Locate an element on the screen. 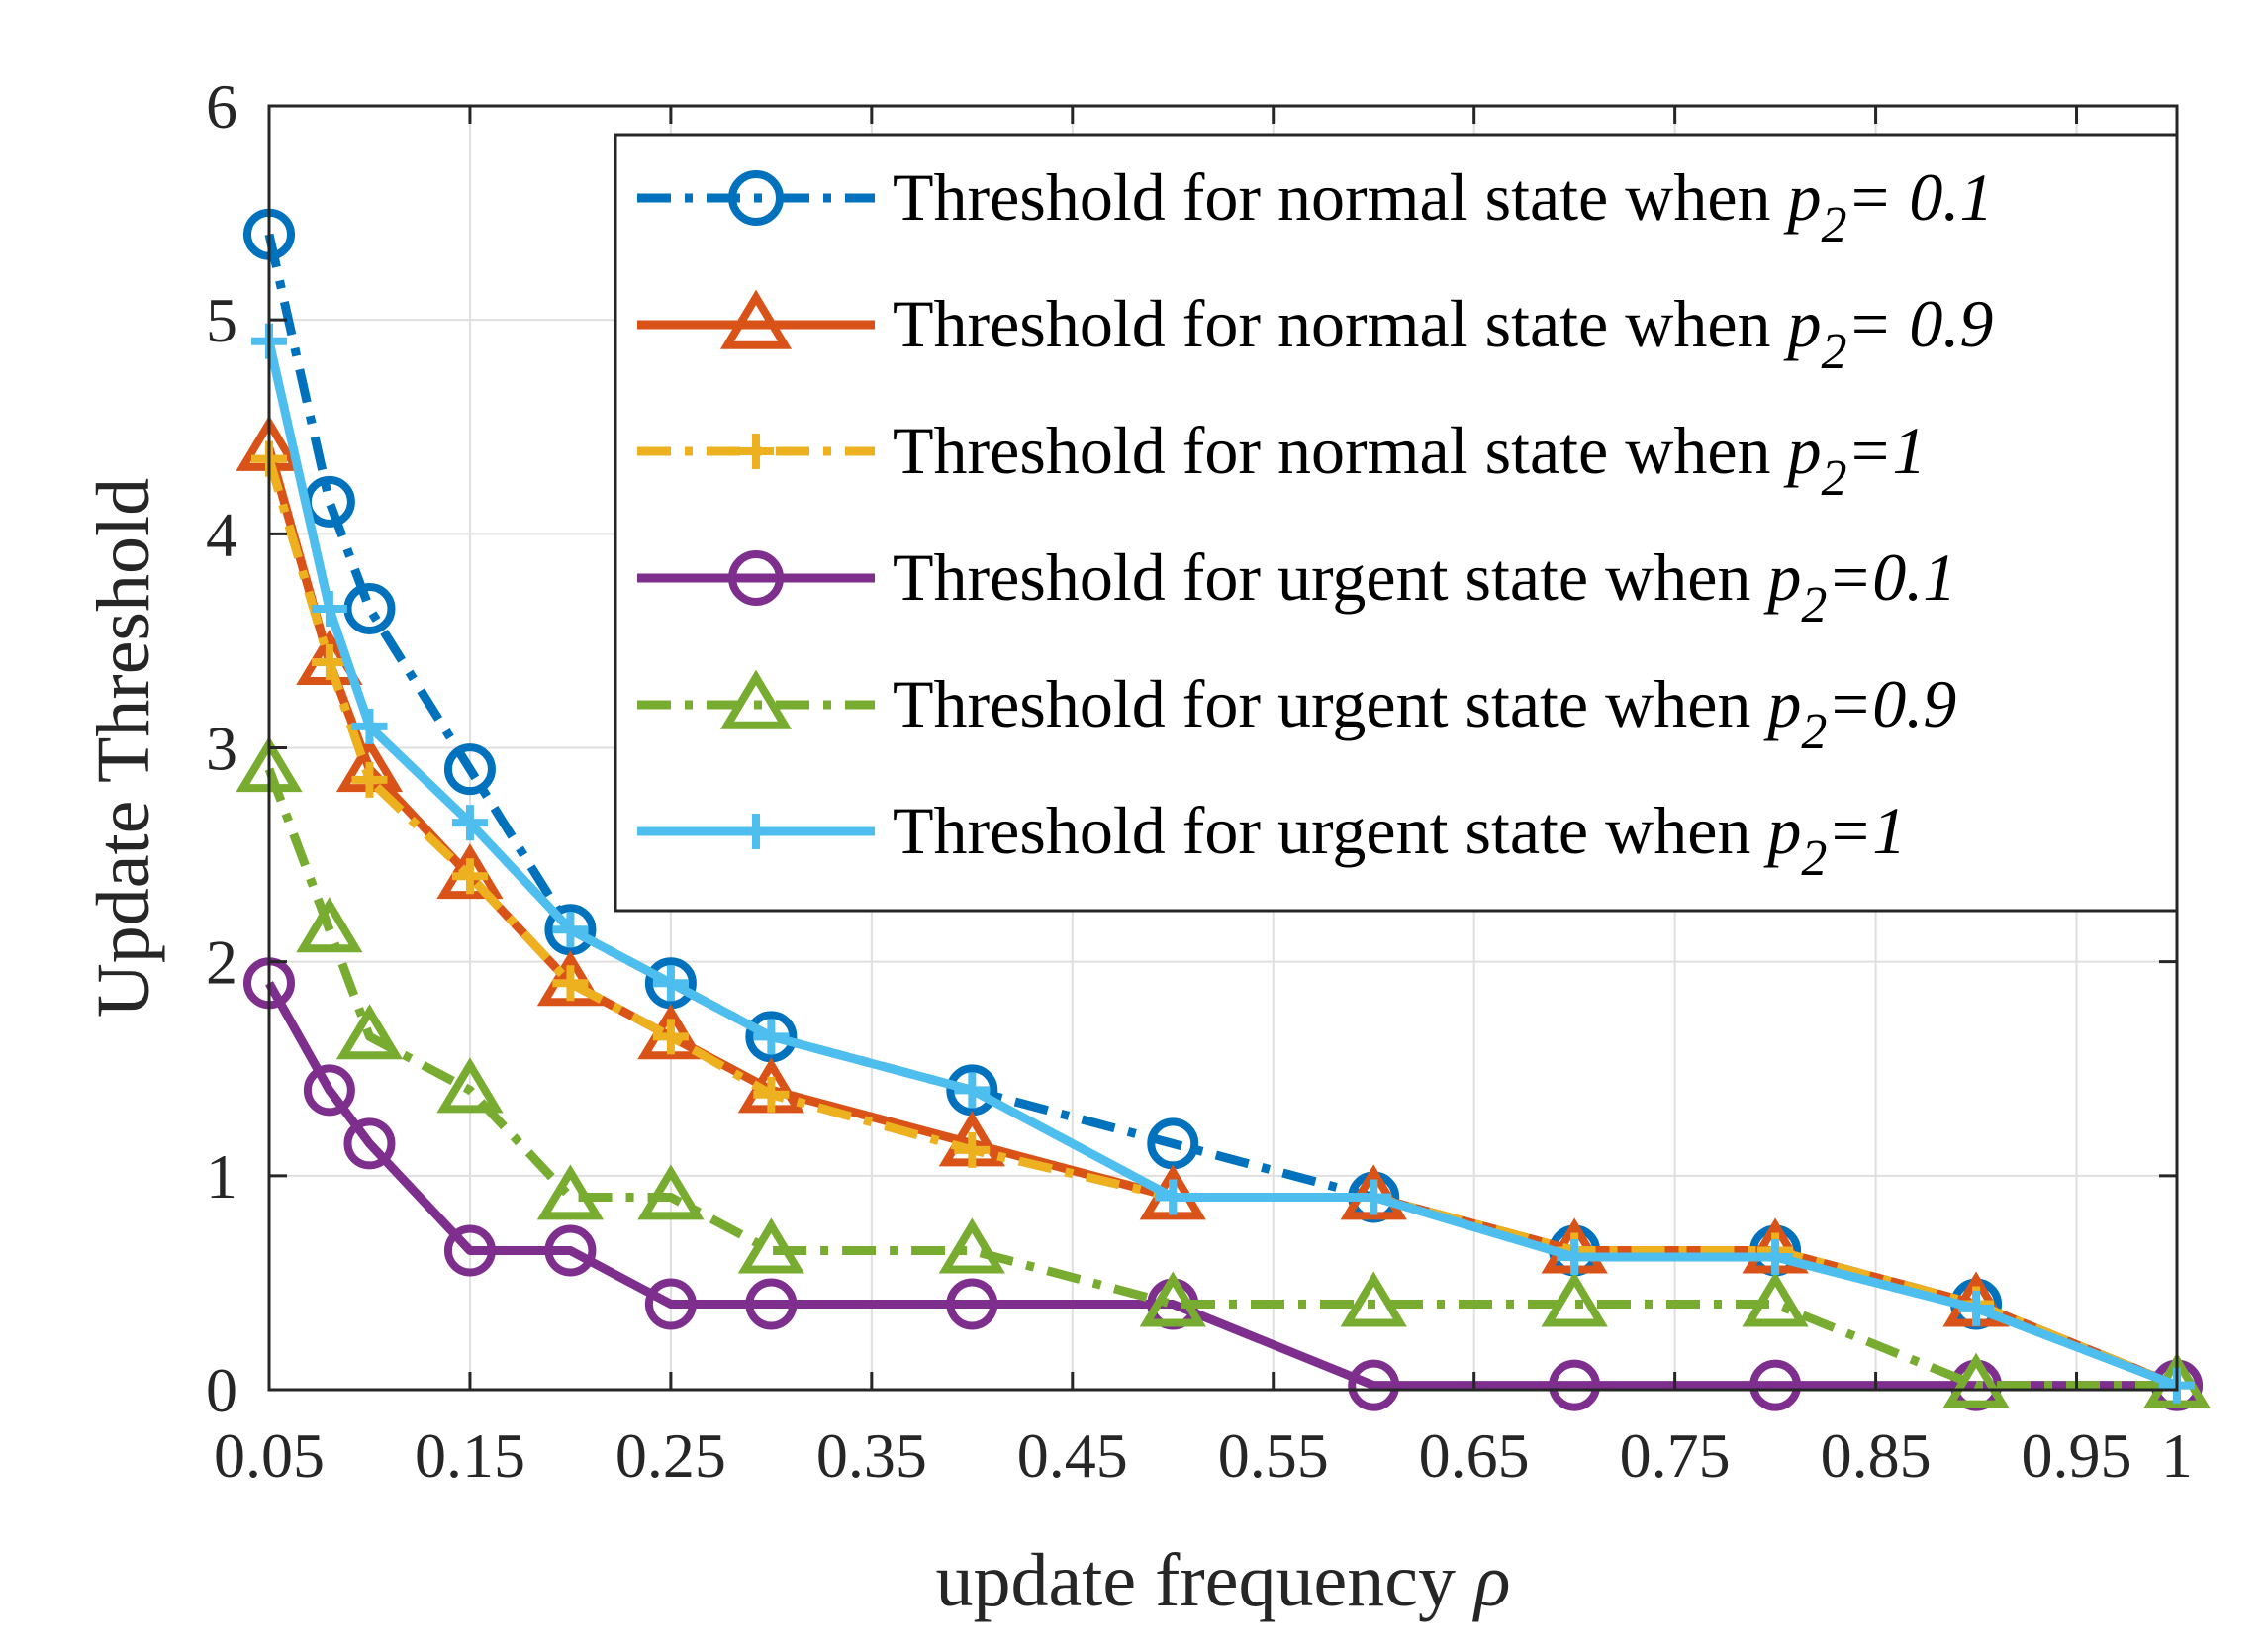 The height and width of the screenshot is (1651, 2268). legend-label: Threshold for urgent state when p2=1 is located at coordinates (1399, 840).